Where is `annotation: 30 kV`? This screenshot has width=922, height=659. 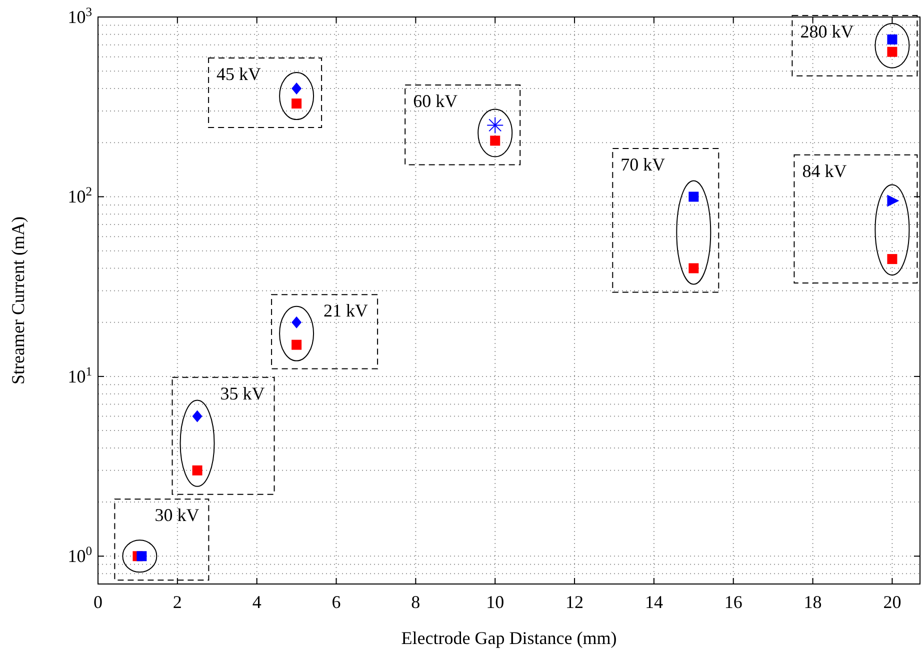
annotation: 30 kV is located at coordinates (177, 515).